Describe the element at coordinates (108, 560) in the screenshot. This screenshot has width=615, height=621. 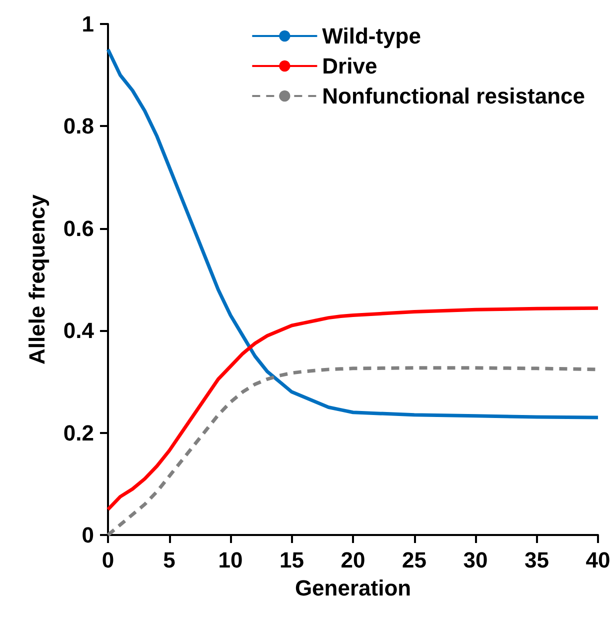
I see `x-tick-label: 0` at that location.